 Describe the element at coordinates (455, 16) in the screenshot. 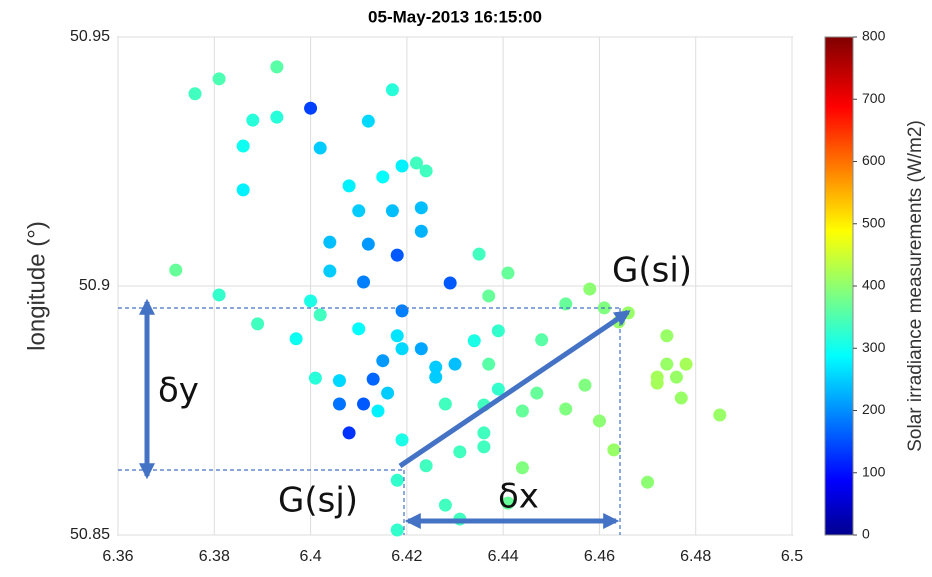

I see `chart-title: 05-May-2013 16:15:00` at that location.